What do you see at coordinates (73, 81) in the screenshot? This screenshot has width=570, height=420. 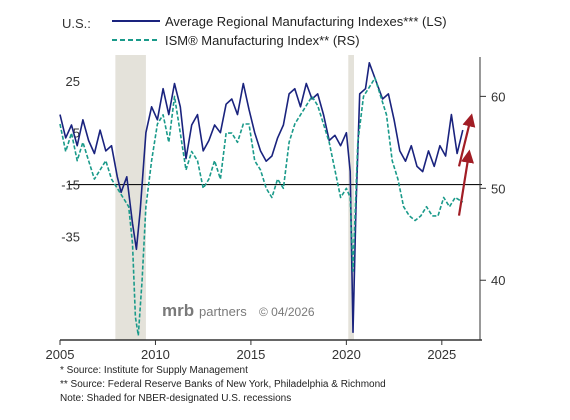 I see `y-left-tick-label-25: 25` at bounding box center [73, 81].